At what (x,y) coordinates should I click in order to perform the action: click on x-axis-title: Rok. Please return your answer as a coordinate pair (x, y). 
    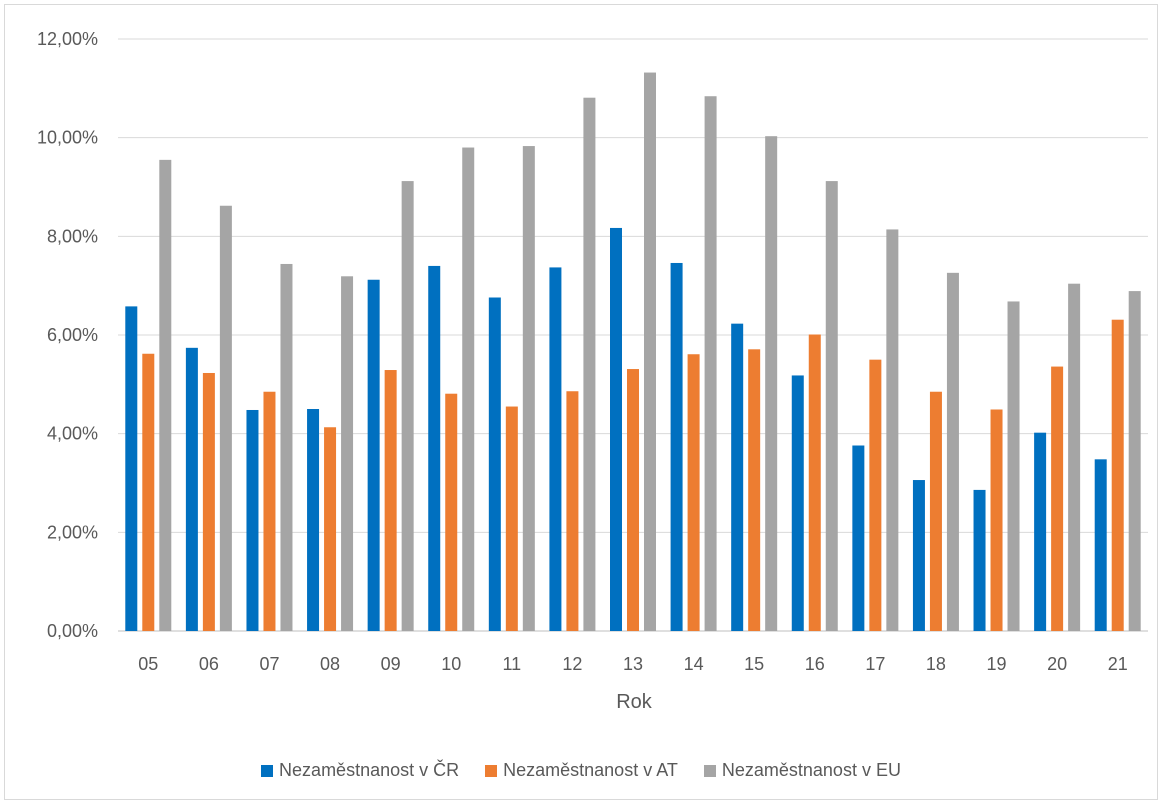
    Looking at the image, I should click on (634, 702).